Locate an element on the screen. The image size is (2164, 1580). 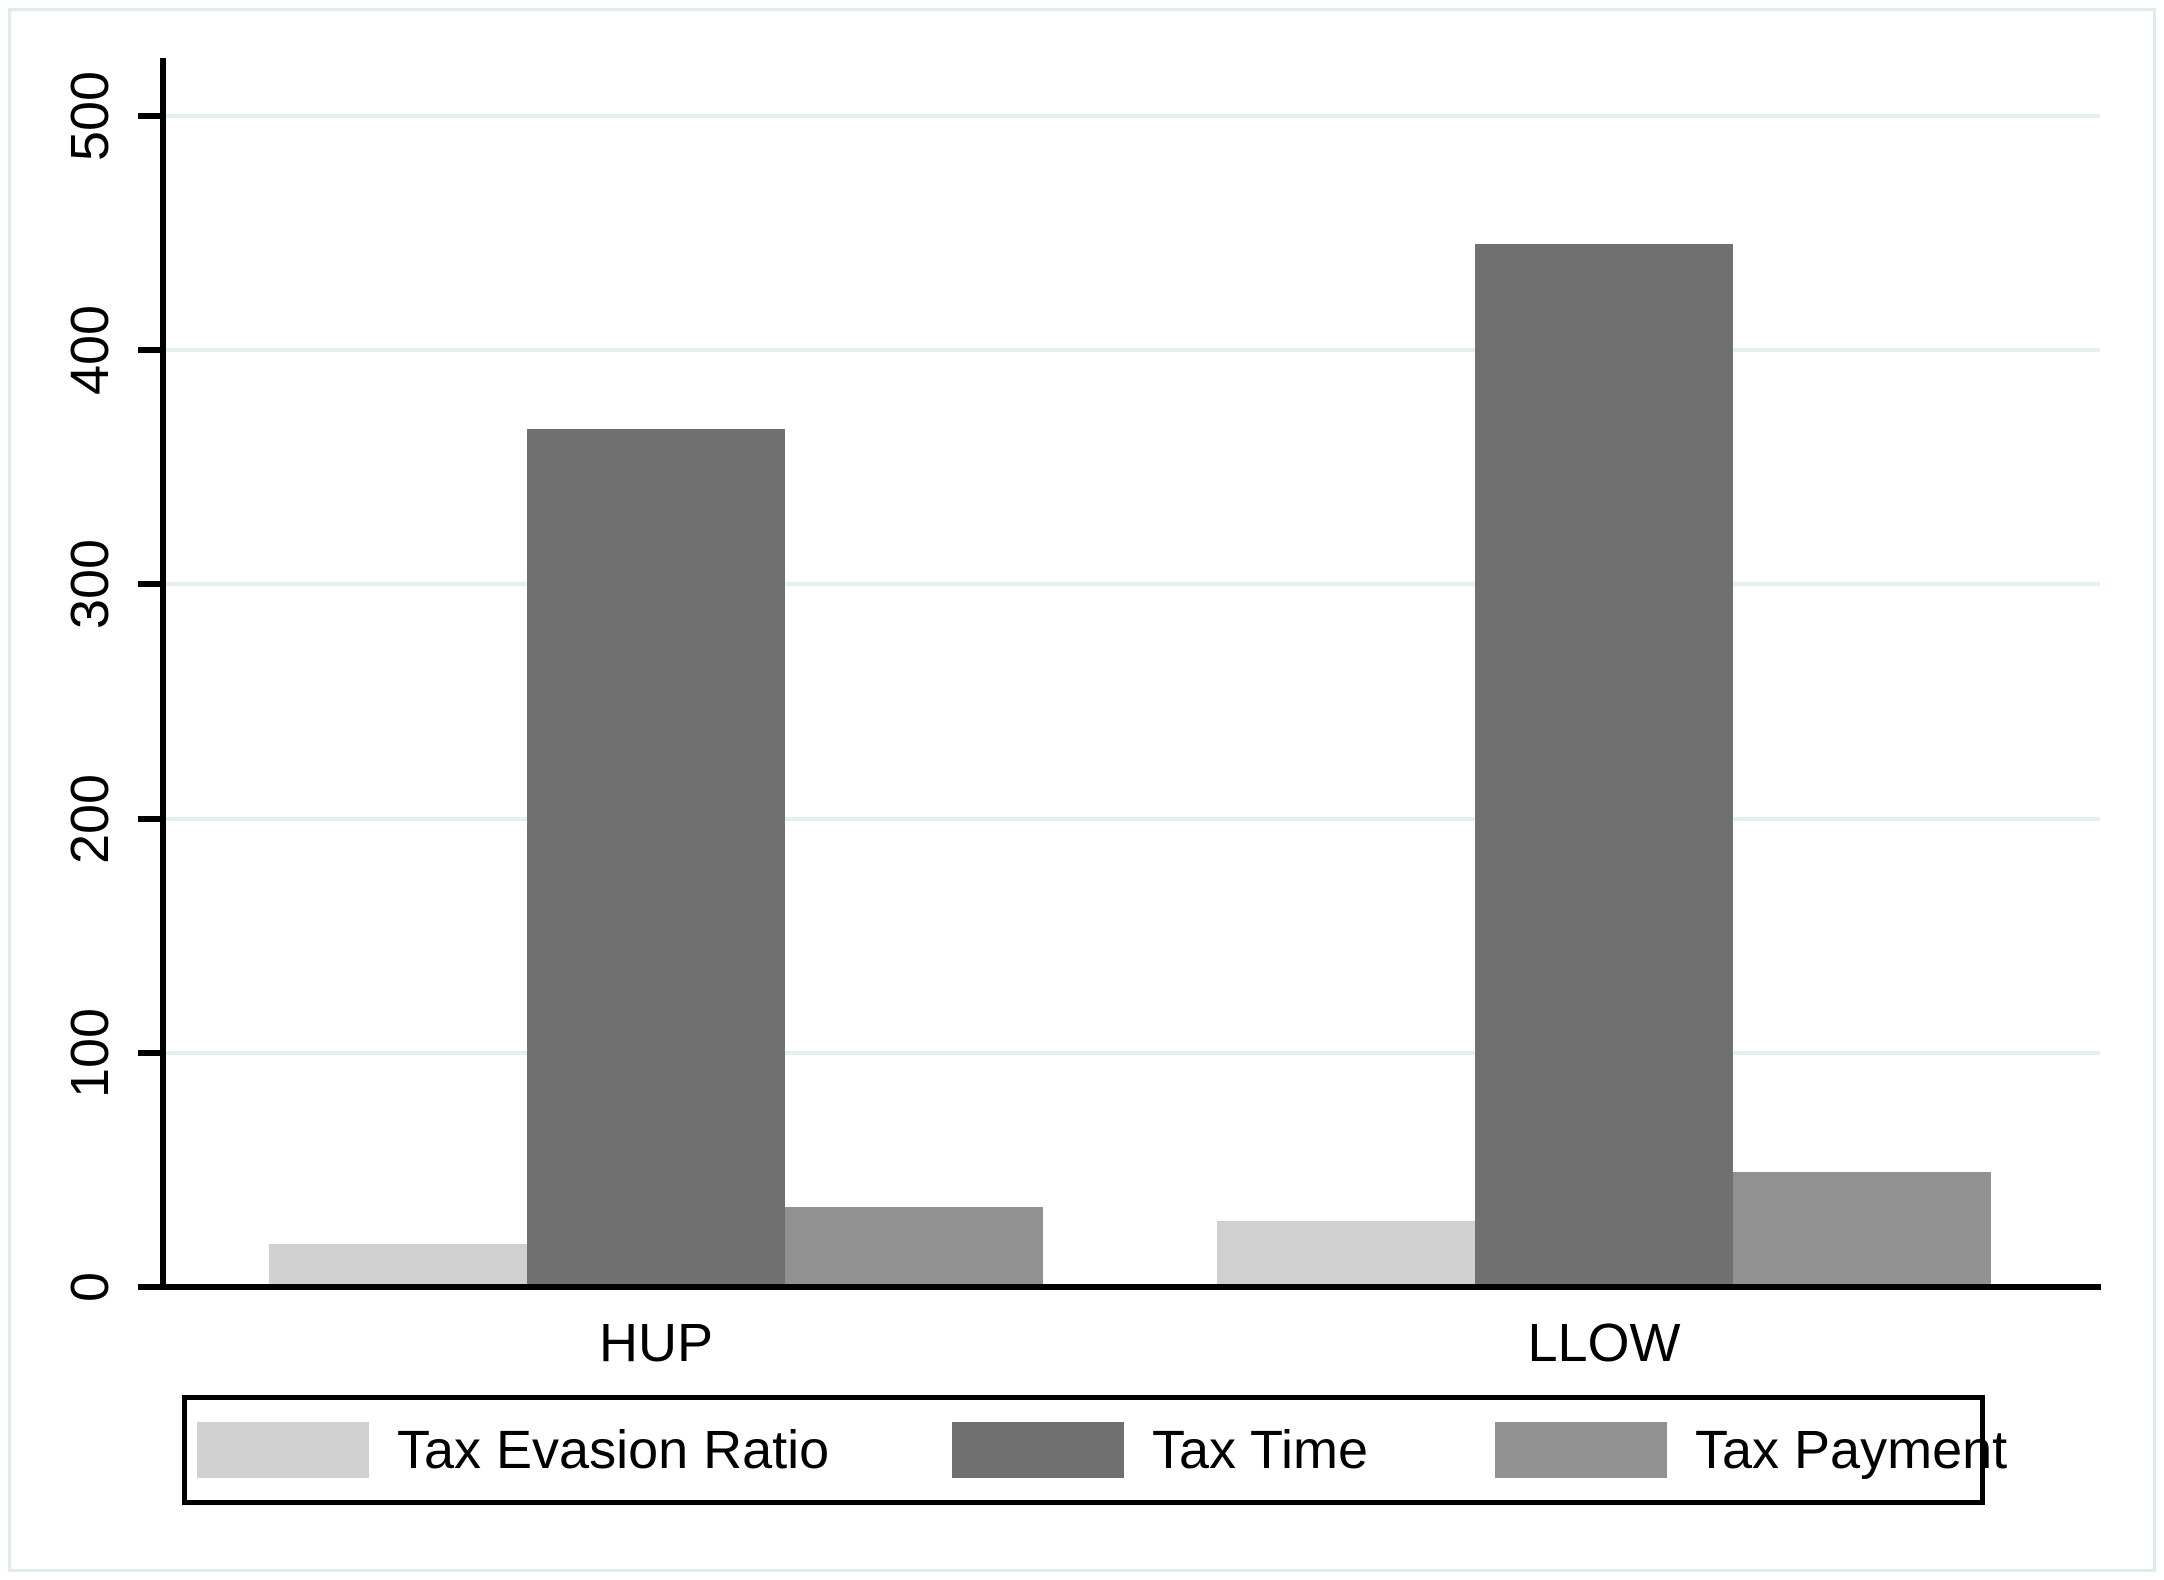
legend-swatch-tax-payment is located at coordinates (1581, 1450).